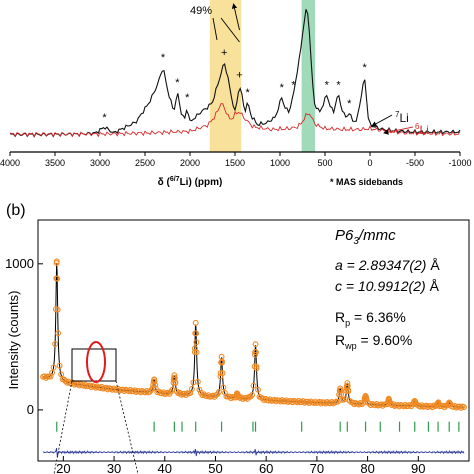 This screenshot has width=474, height=474. Describe the element at coordinates (459, 163) in the screenshot. I see `x-tick-label: -1000` at that location.